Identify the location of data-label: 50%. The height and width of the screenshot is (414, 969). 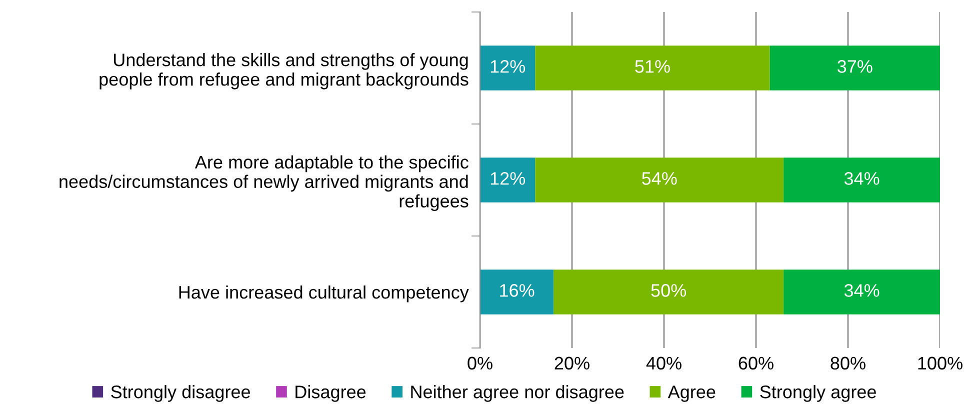
(668, 290).